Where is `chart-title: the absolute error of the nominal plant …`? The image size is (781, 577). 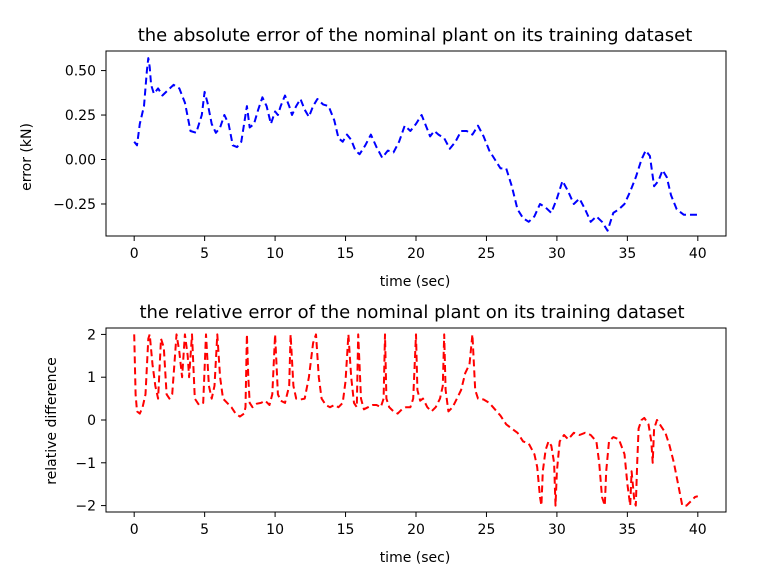
chart-title: the absolute error of the nominal plant … is located at coordinates (415, 35).